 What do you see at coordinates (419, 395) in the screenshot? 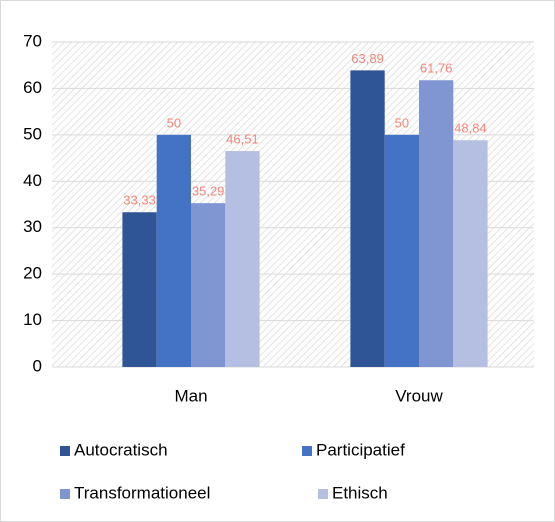
I see `x-tick-label: Vrouw` at bounding box center [419, 395].